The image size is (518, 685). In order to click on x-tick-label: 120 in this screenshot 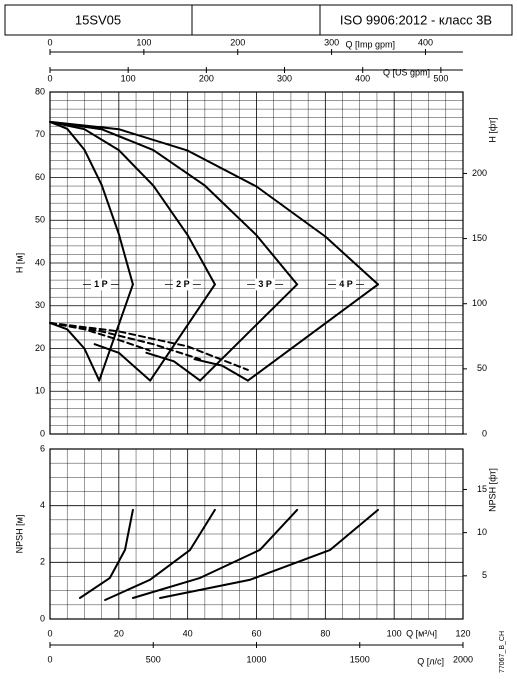, I will do `click(462, 633)`.